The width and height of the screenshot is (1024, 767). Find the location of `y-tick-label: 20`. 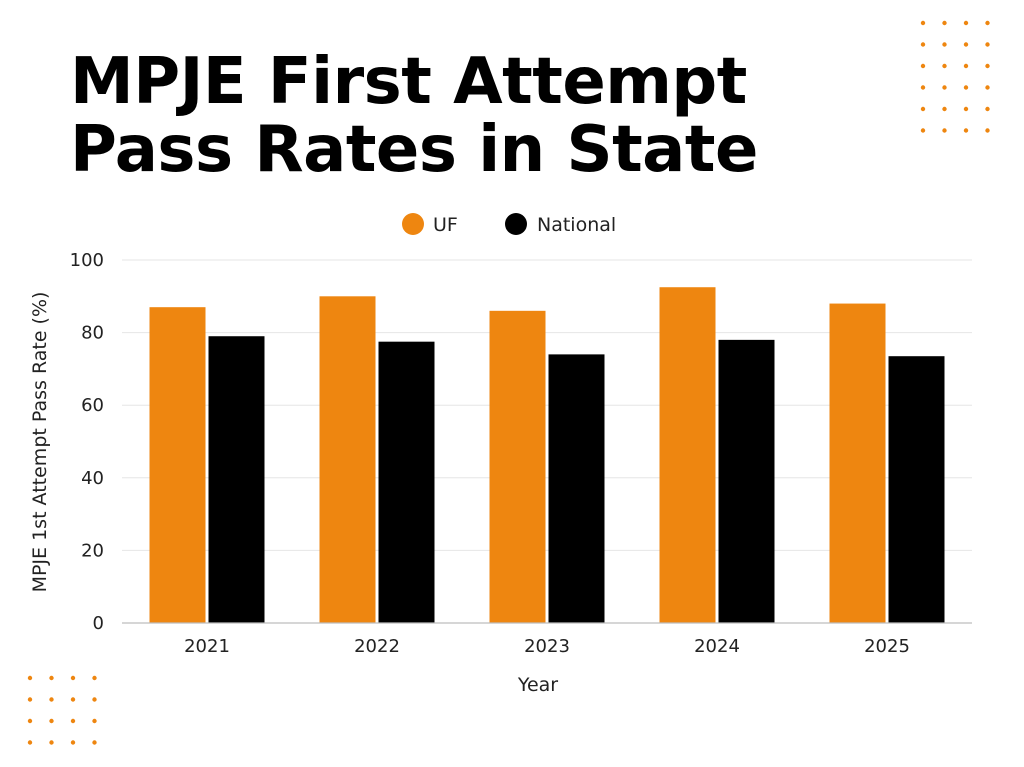

y-tick-label: 20 is located at coordinates (92, 550).